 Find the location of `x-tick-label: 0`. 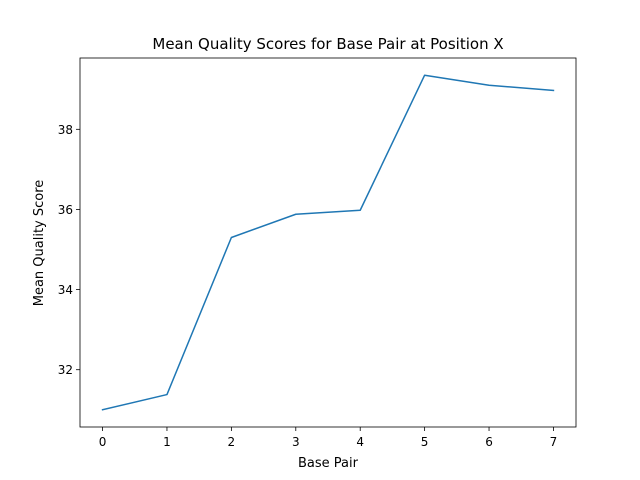

x-tick-label: 0 is located at coordinates (103, 442).